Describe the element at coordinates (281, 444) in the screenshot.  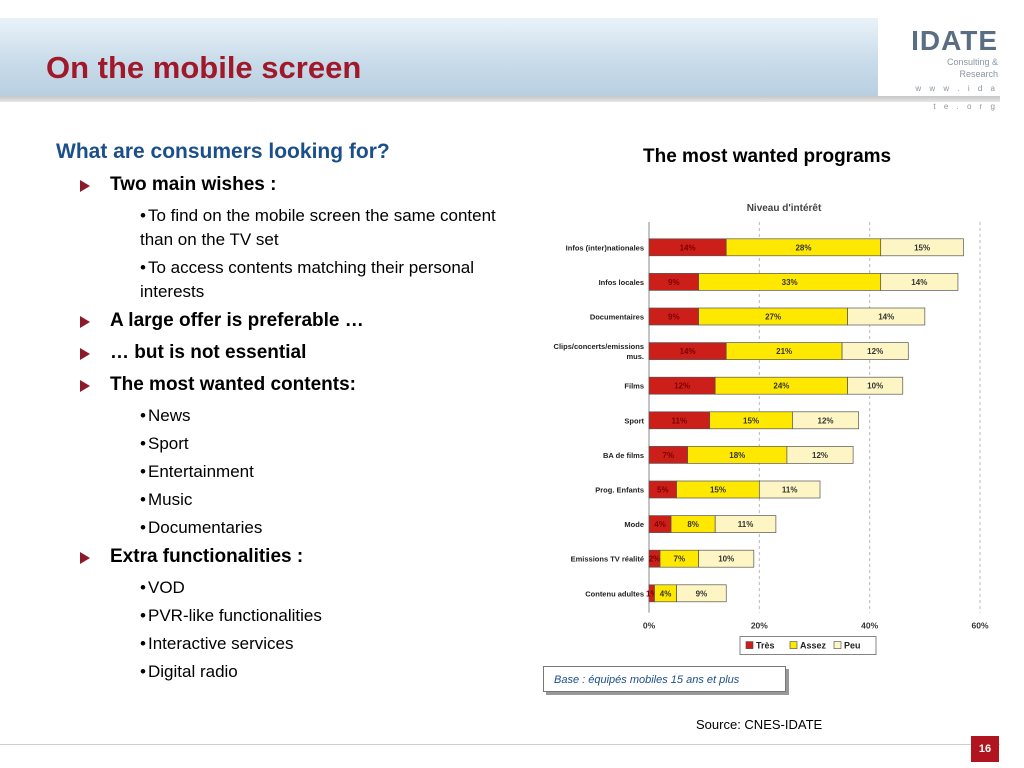
I see `sub-bullet-item: • Sport` at that location.